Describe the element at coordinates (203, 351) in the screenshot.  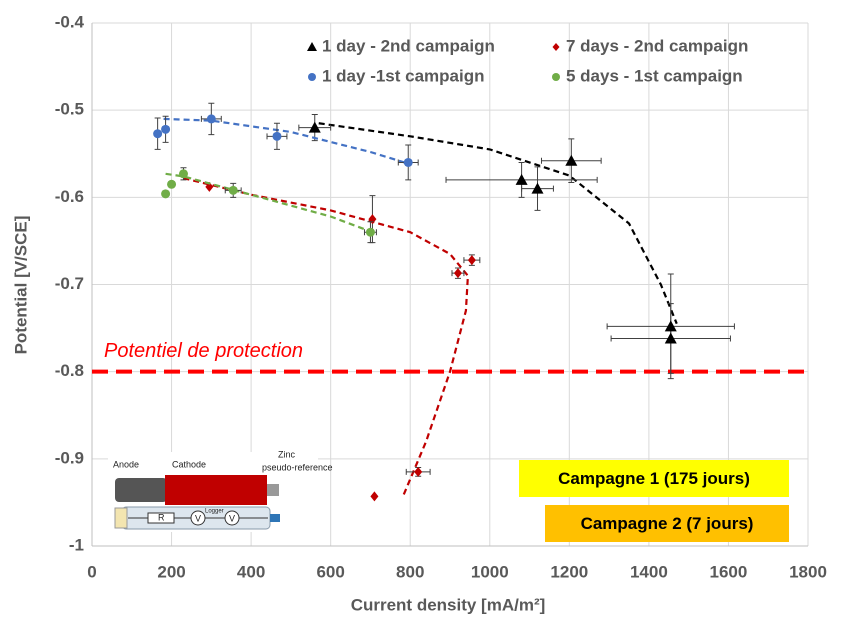
I see `reference-label: Potentiel de protection` at that location.